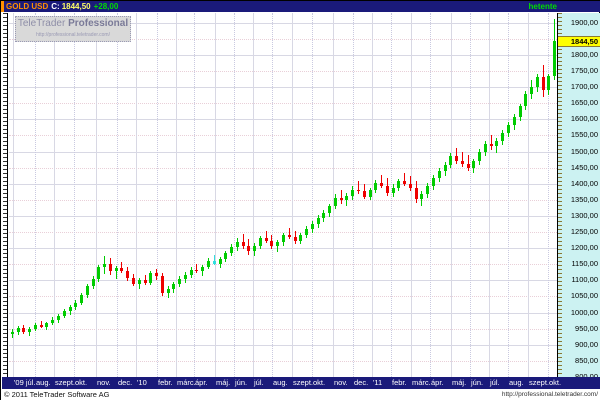 The width and height of the screenshot is (600, 400). Describe the element at coordinates (2, 6) in the screenshot. I see `symbol-accent-bar` at that location.